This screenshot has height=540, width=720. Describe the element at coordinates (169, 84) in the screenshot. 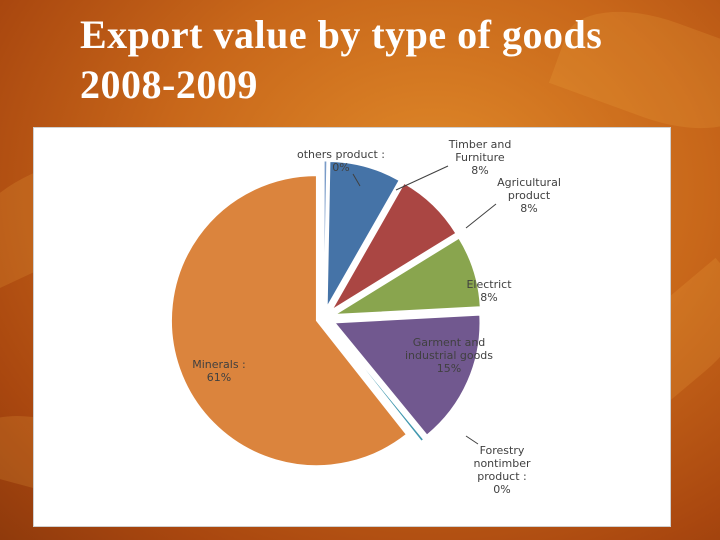

I see `slide-title-line-2: 2008-2009` at that location.